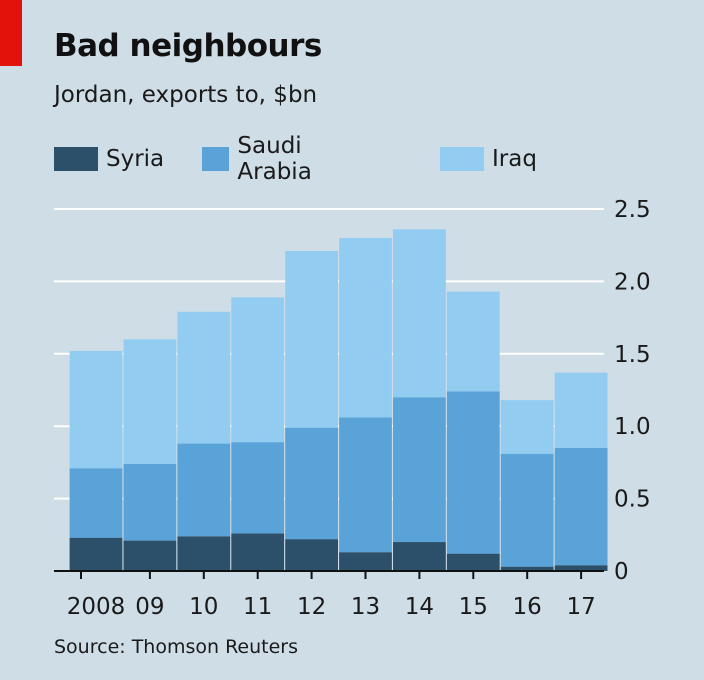 The height and width of the screenshot is (680, 704). What do you see at coordinates (632, 355) in the screenshot?
I see `y-tick-label: 1.5` at bounding box center [632, 355].